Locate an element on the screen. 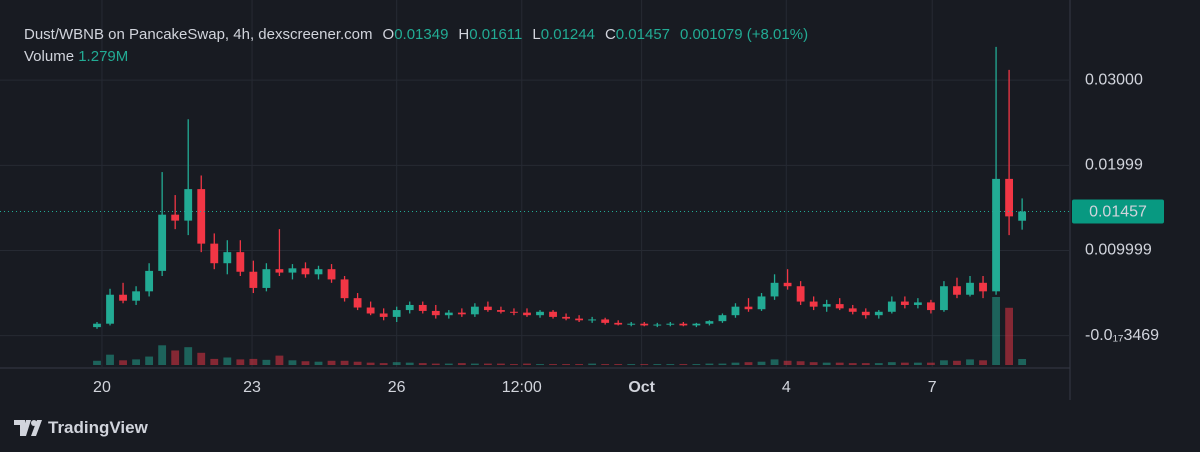 This screenshot has width=1200, height=452. x-tick-label: Oct is located at coordinates (641, 387).